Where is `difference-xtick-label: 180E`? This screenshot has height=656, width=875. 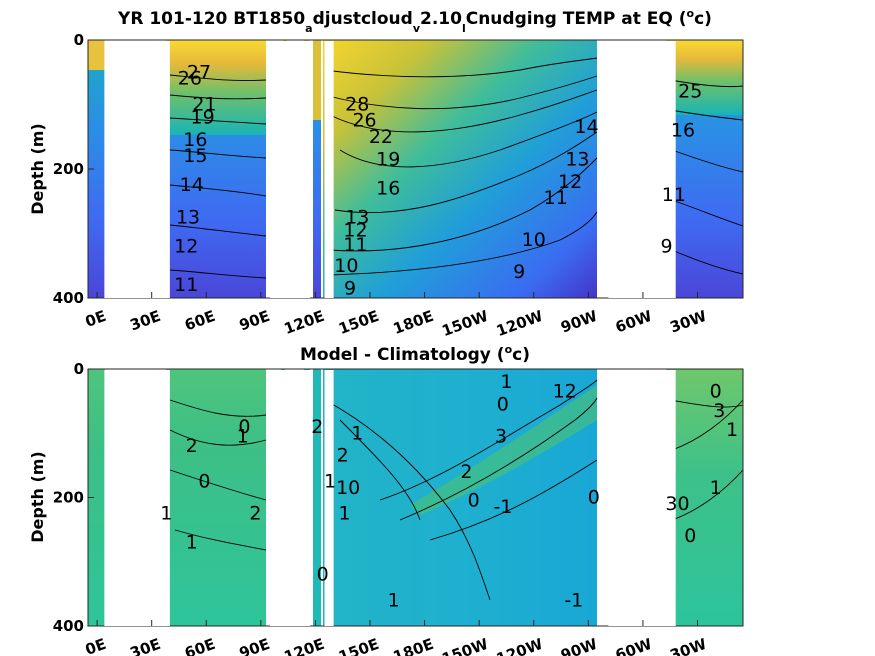 difference-xtick-label: 180E is located at coordinates (413, 645).